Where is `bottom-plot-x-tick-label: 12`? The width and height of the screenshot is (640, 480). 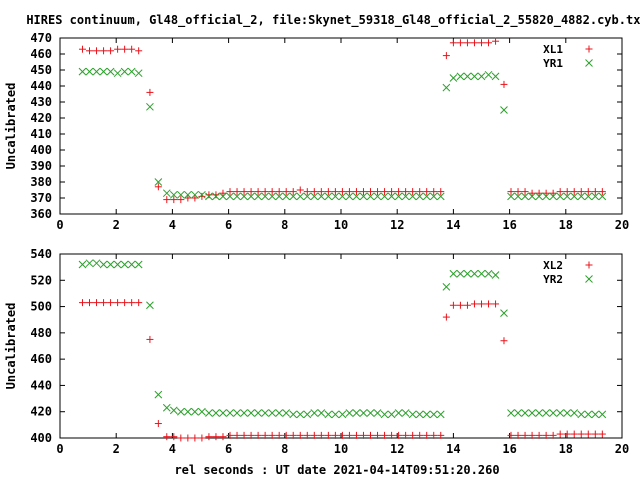 bottom-plot-x-tick-label: 12 is located at coordinates (397, 449).